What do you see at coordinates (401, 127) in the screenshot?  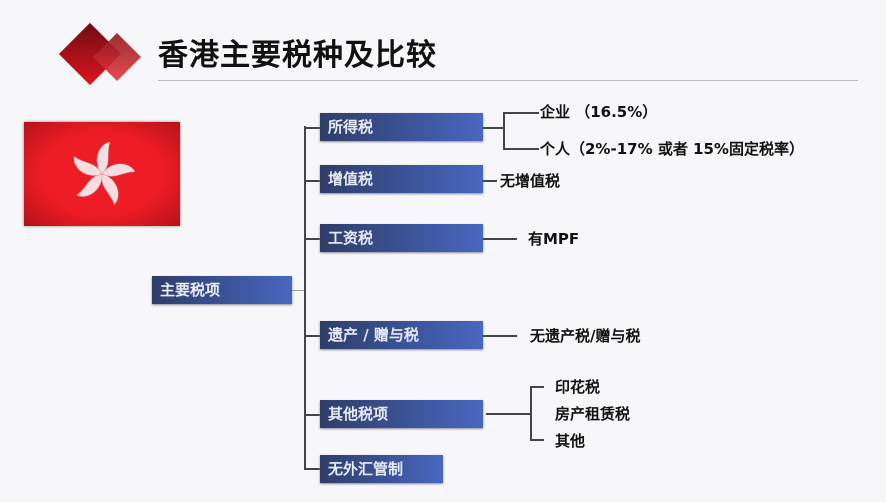 I see `branch-income-tax: 所得税` at bounding box center [401, 127].